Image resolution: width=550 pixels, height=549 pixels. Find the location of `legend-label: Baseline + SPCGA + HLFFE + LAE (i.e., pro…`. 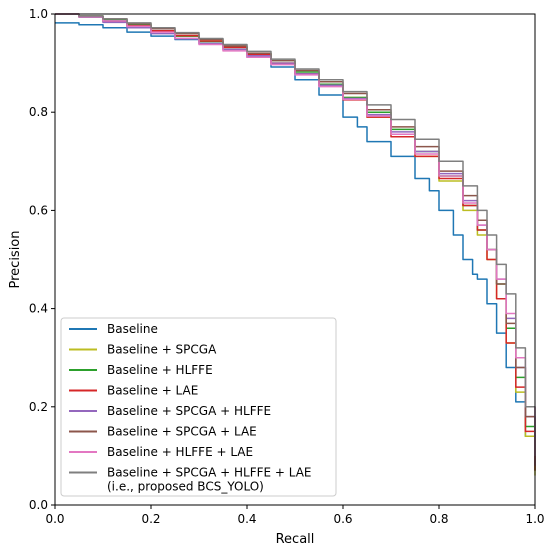

legend-label: Baseline + SPCGA + HLFFE + LAE (i.e., pro… is located at coordinates (209, 480).